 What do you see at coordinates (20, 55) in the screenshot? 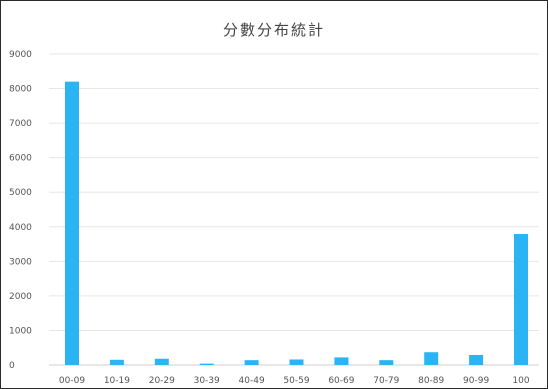
I see `y-tick-label: 9000` at bounding box center [20, 55].